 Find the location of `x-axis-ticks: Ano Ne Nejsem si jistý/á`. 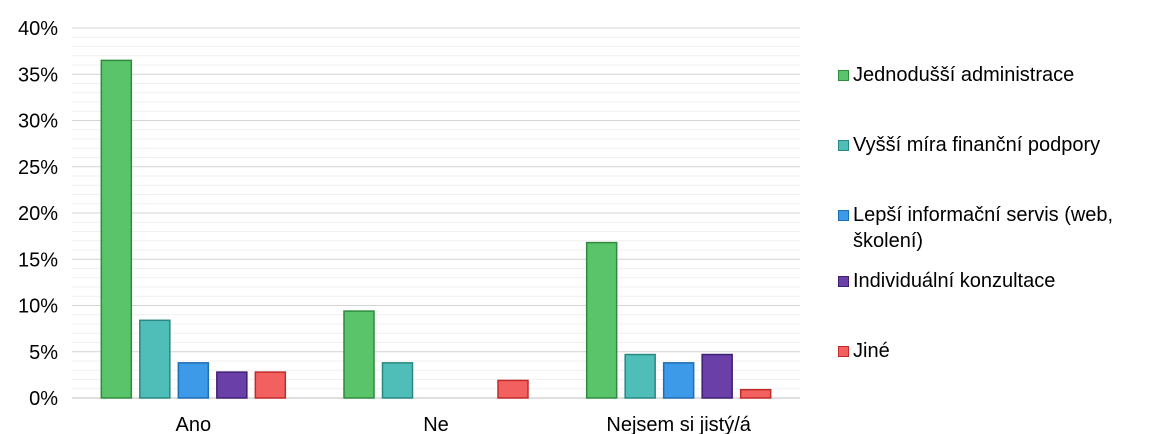

x-axis-ticks: Ano Ne Nejsem si jistý/á is located at coordinates (464, 424).